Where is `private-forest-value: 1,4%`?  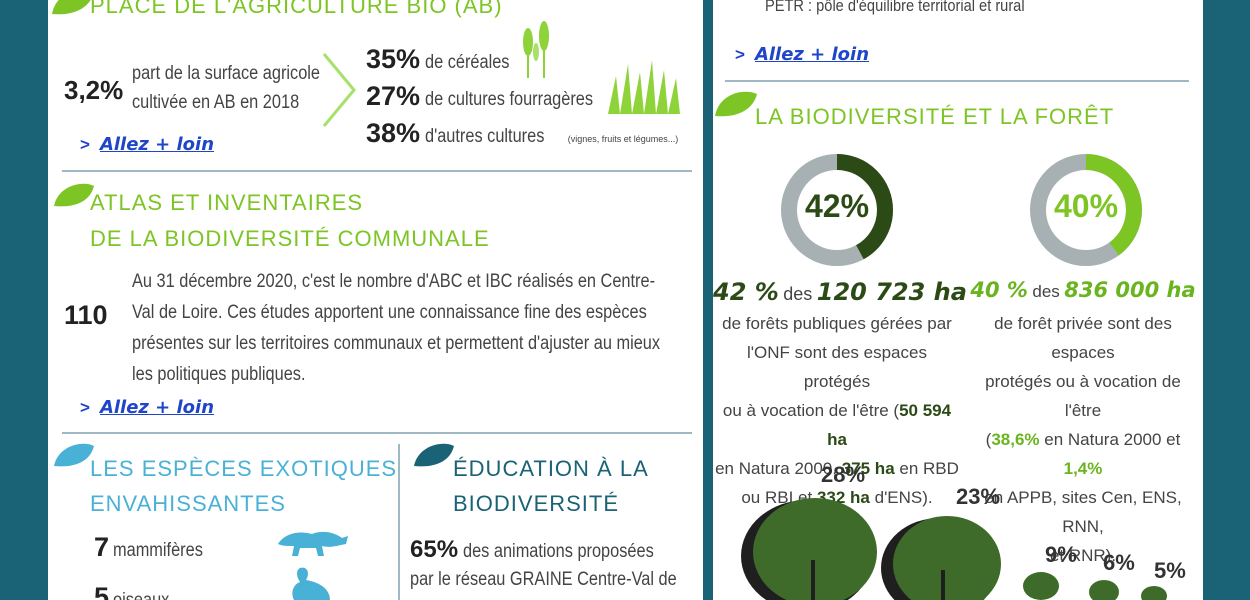
private-forest-value: 1,4% is located at coordinates (1083, 468).